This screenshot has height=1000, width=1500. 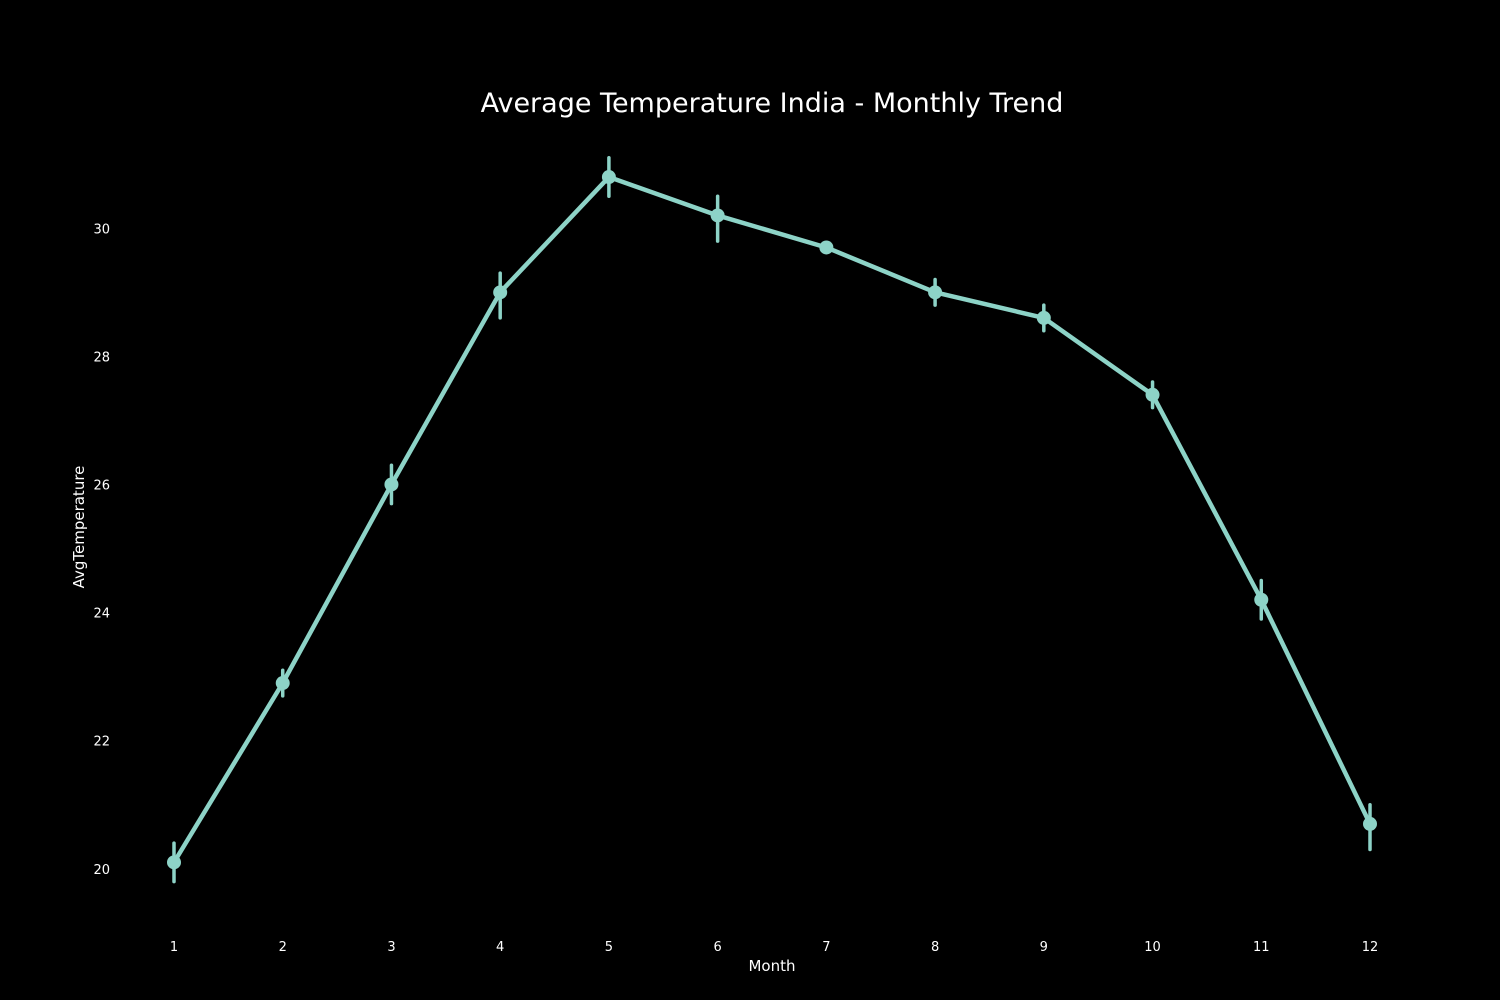 What do you see at coordinates (935, 947) in the screenshot?
I see `x-tick-label: 8` at bounding box center [935, 947].